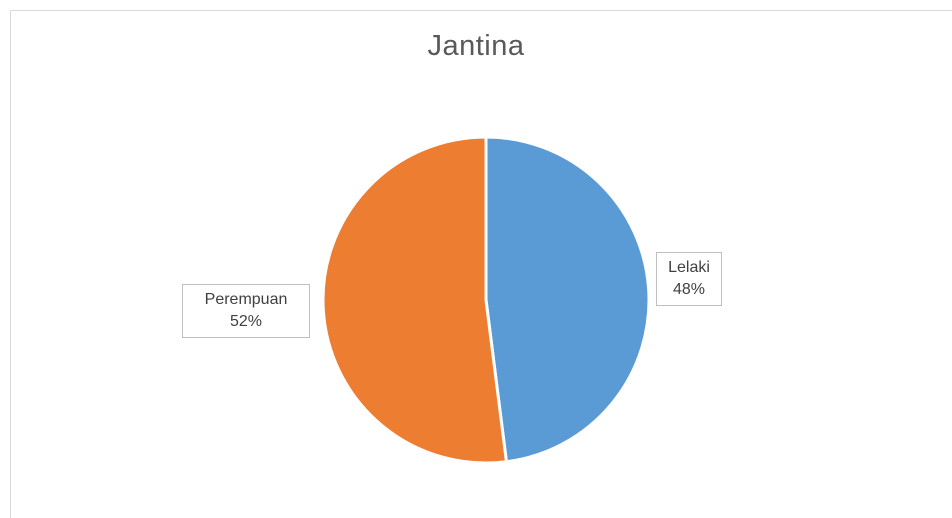 The height and width of the screenshot is (518, 952). What do you see at coordinates (689, 267) in the screenshot?
I see `data-label-lelaki-category: Lelaki` at bounding box center [689, 267].